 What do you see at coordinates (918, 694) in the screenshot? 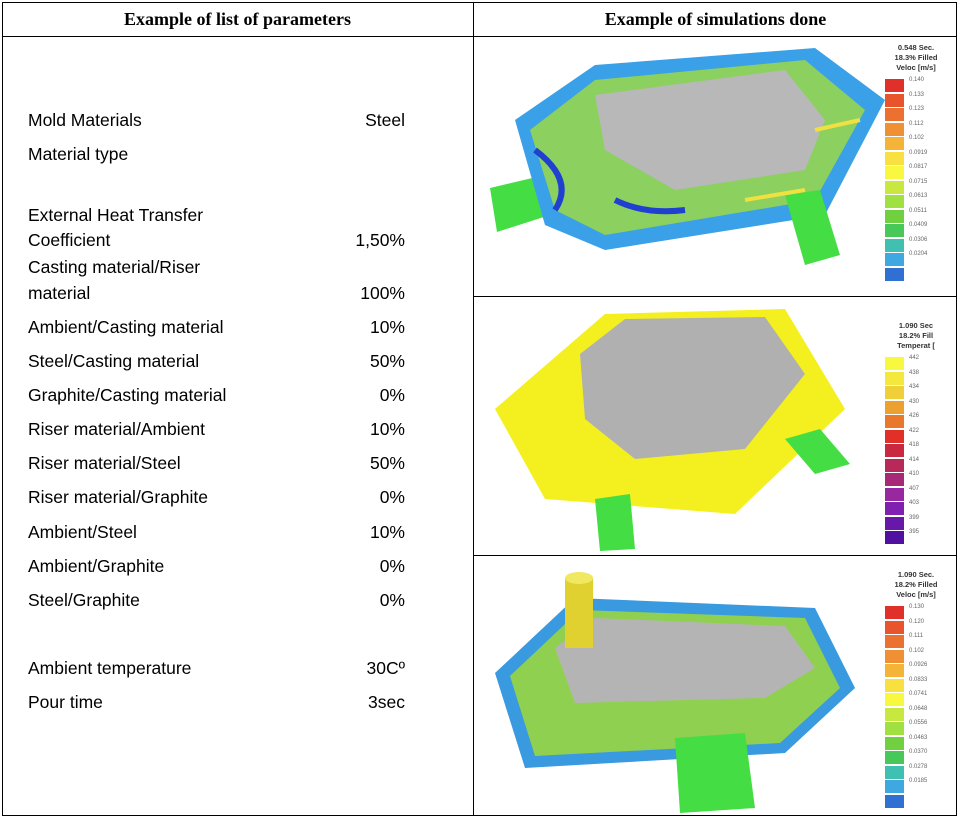
I see `scale-tick: 0.0741` at bounding box center [918, 694].